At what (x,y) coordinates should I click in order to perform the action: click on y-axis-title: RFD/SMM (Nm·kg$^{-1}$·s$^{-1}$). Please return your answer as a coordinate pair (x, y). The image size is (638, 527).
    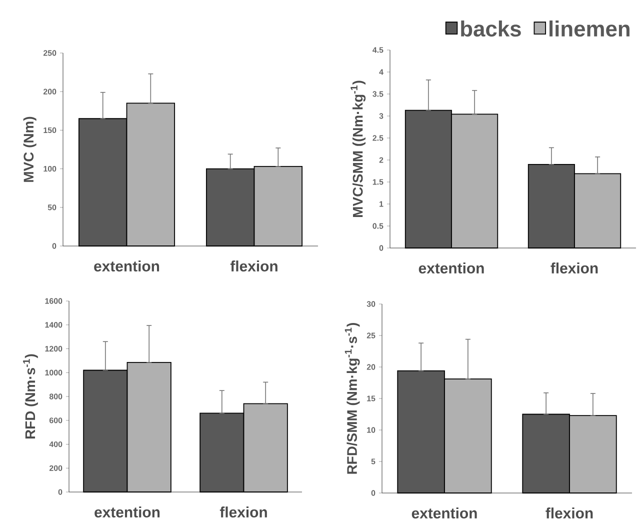
    Looking at the image, I should click on (352, 398).